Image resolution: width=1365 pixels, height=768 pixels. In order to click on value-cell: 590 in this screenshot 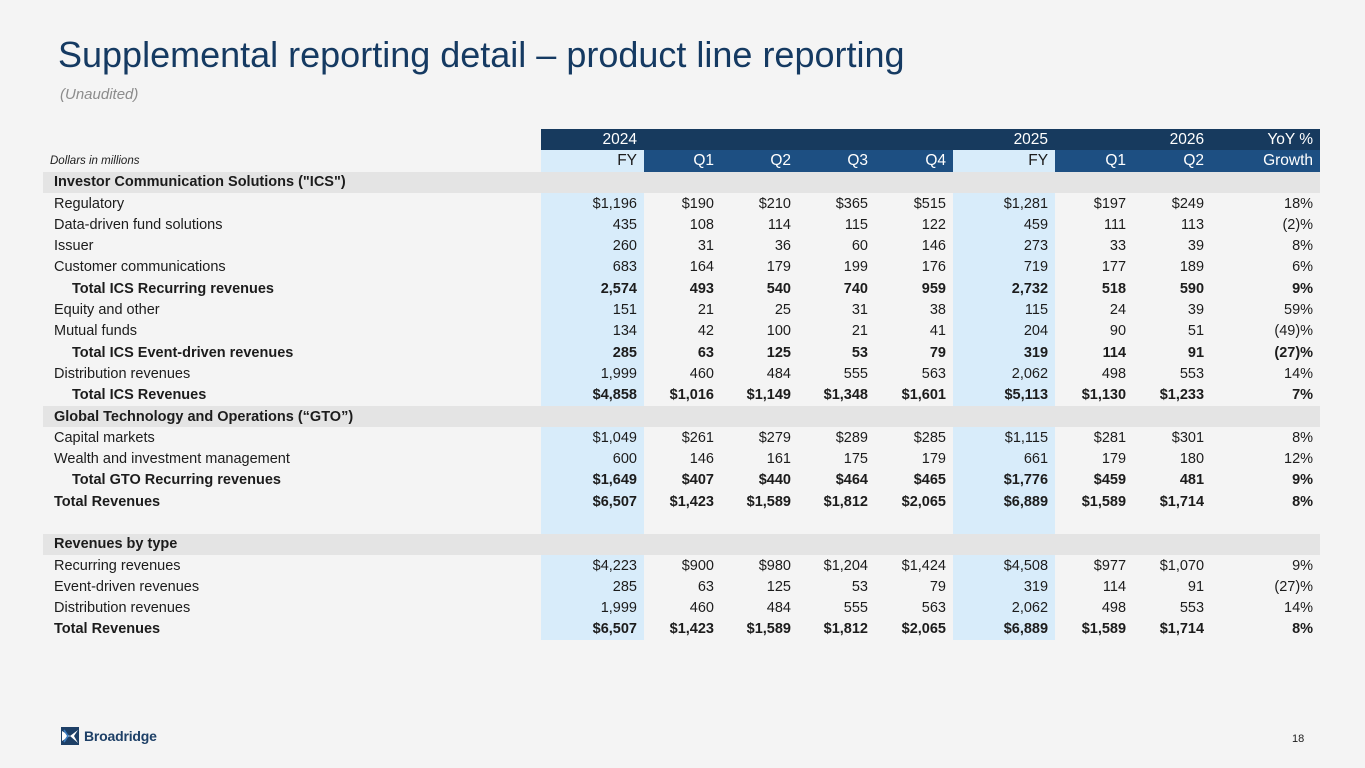, I will do `click(1192, 288)`.